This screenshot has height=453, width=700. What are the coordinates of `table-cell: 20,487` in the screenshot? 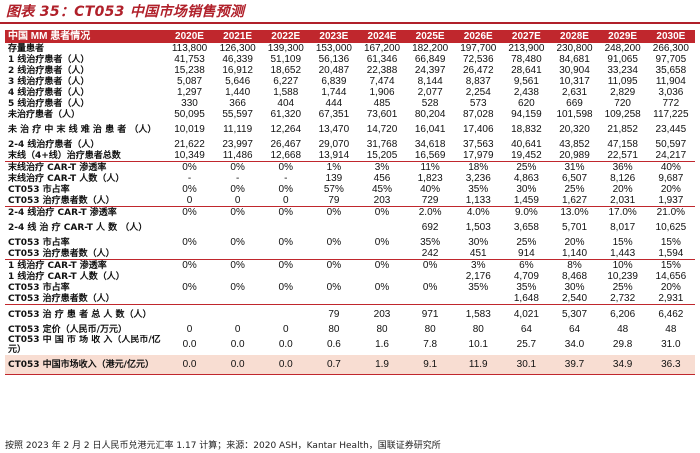 It's located at (334, 70).